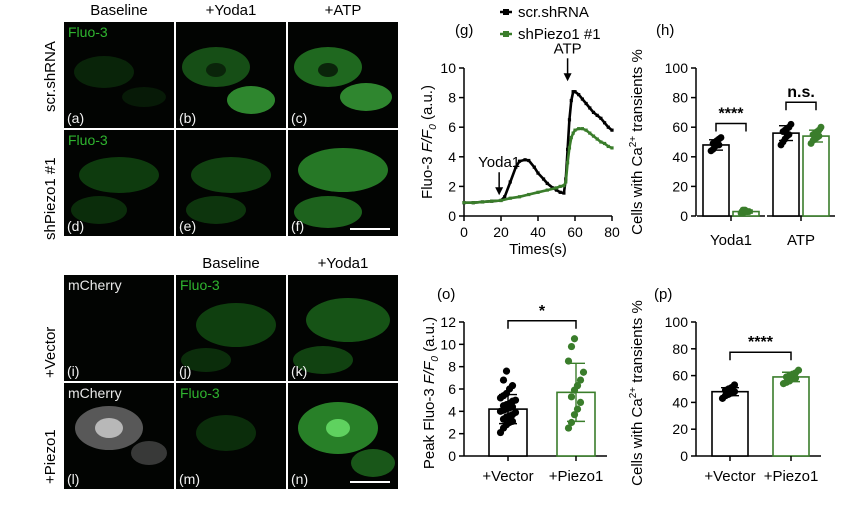 The image size is (860, 507). What do you see at coordinates (119, 436) in the screenshot?
I see `micrograph-l: mCherry (l)` at bounding box center [119, 436].